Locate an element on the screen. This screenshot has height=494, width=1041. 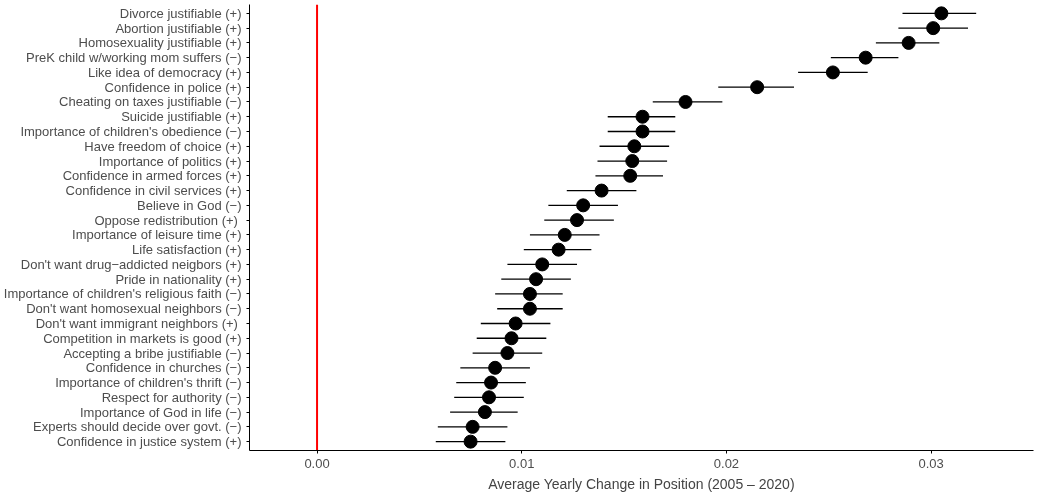
y-tick-label: Don't want immigrant neighbors (+) is located at coordinates (136, 323).